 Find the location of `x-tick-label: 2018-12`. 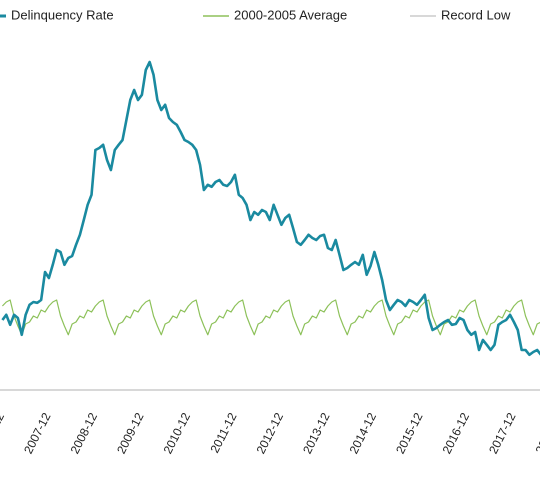

x-tick-label: 2018-12 is located at coordinates (536, 433).